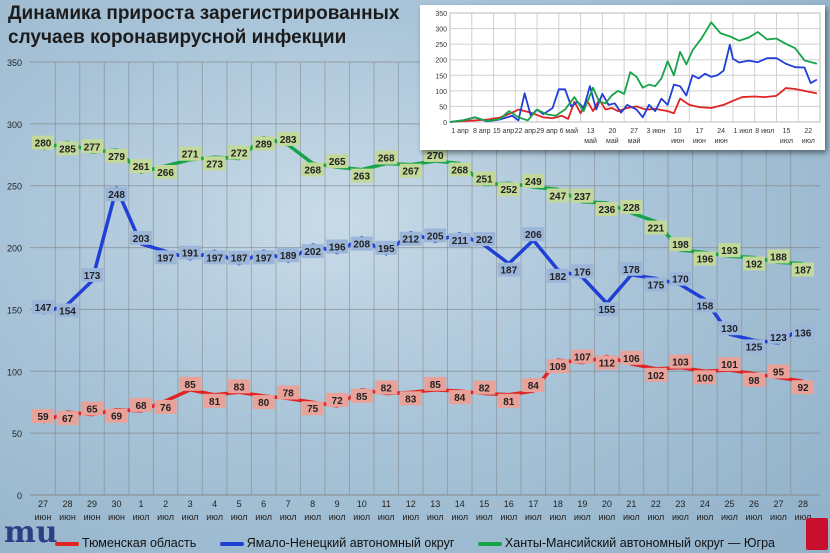 This screenshot has height=553, width=830. Describe the element at coordinates (656, 376) in the screenshot. I see `data-label: 102` at that location.